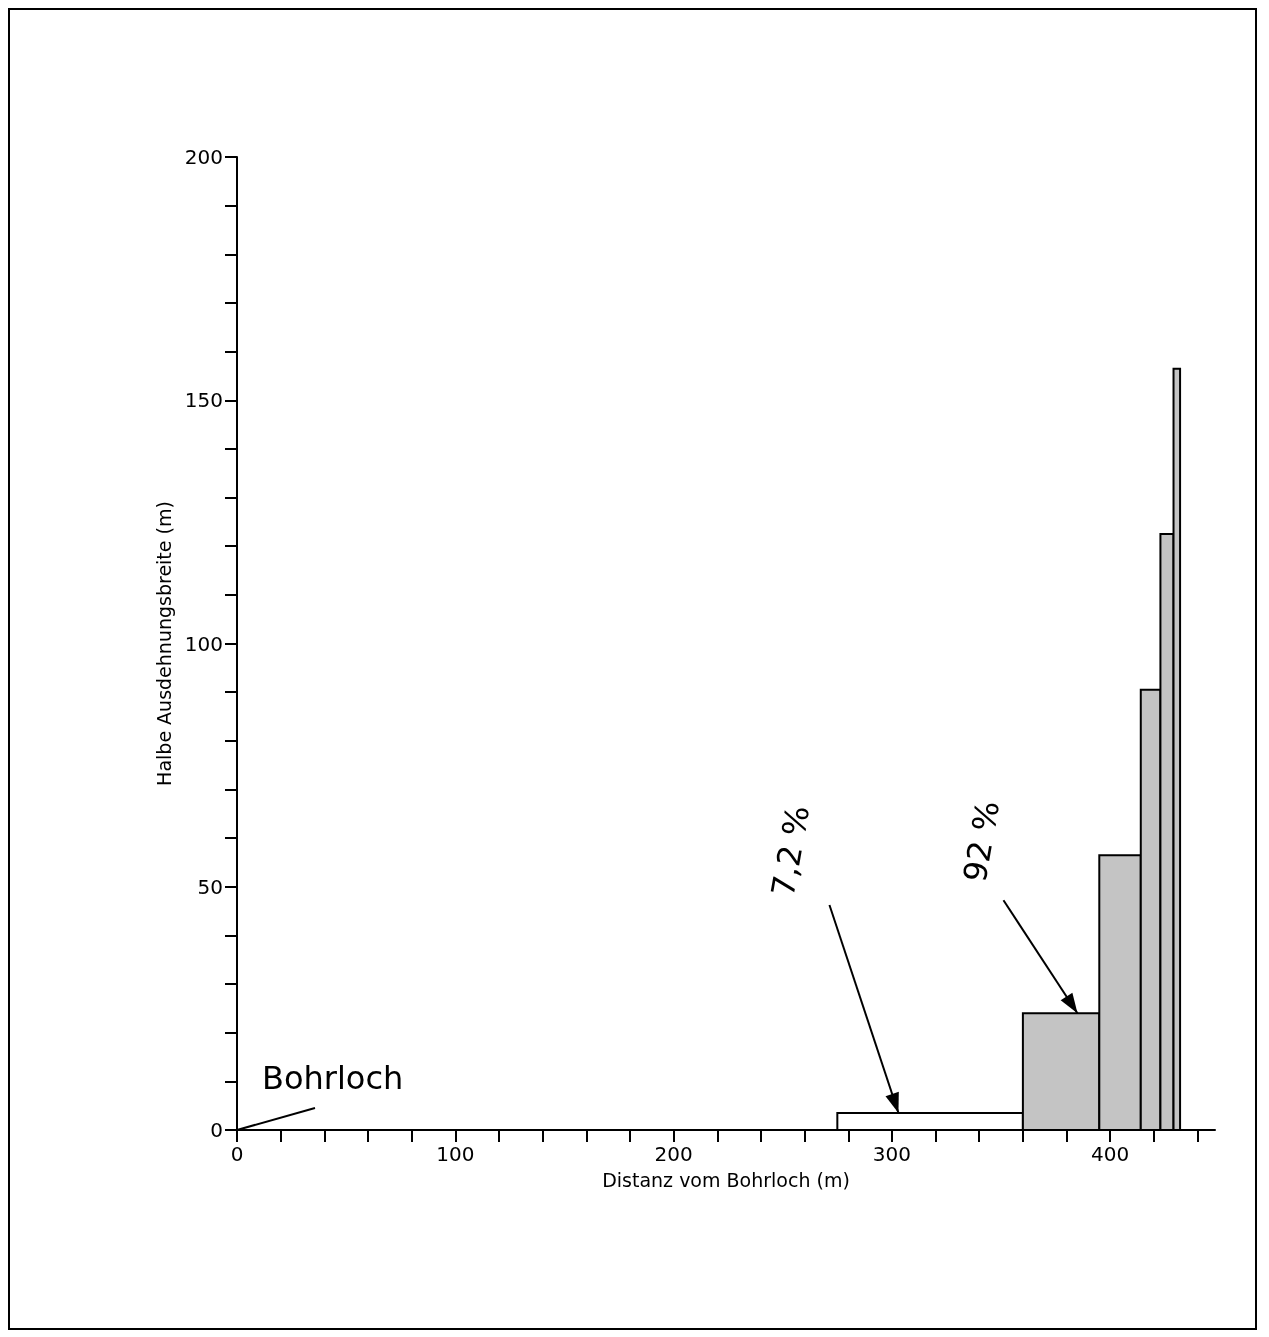 The width and height of the screenshot is (1269, 1337). I want to click on x-tick-label: 0, so click(237, 1154).